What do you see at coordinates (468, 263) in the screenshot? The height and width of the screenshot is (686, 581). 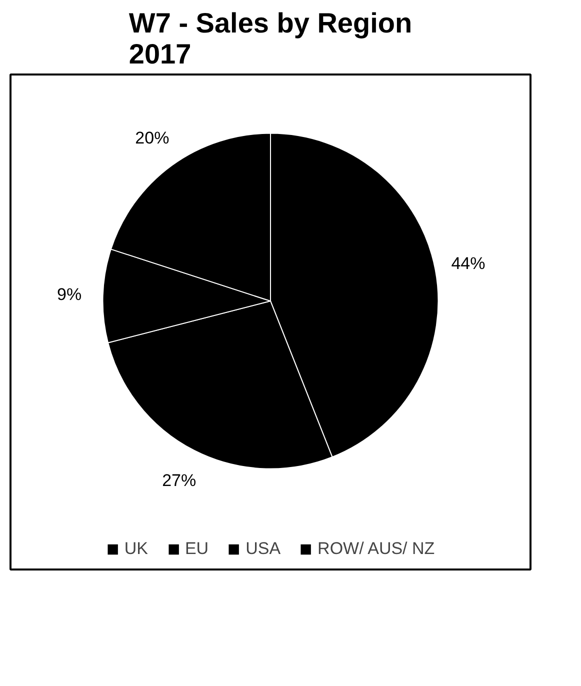 I see `data-label: 44%` at bounding box center [468, 263].